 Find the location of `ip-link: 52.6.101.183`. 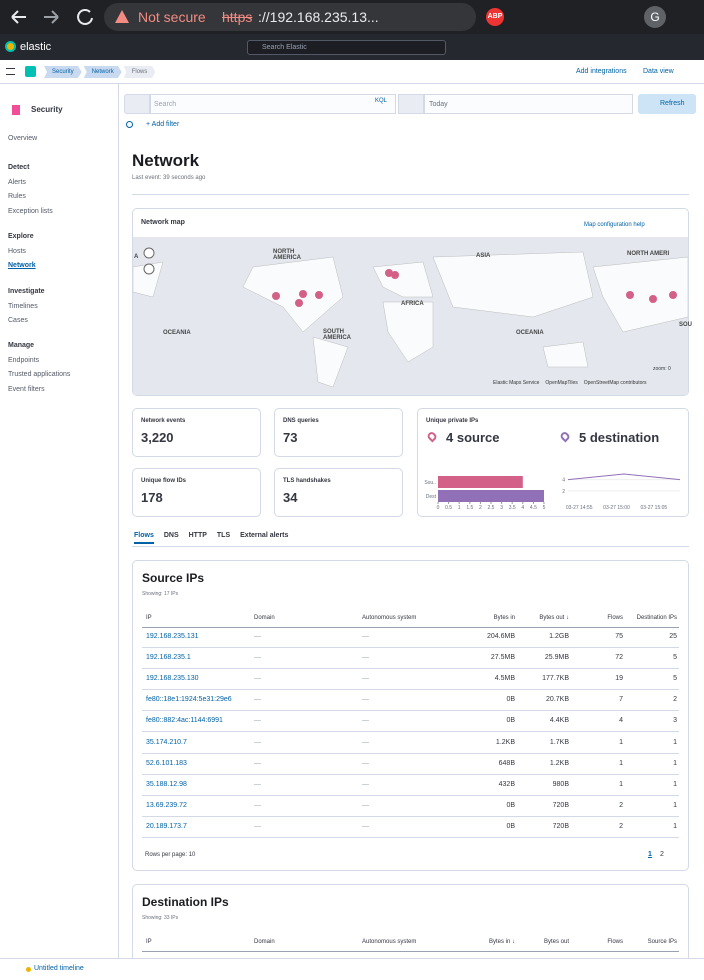

ip-link: 52.6.101.183 is located at coordinates (166, 763).